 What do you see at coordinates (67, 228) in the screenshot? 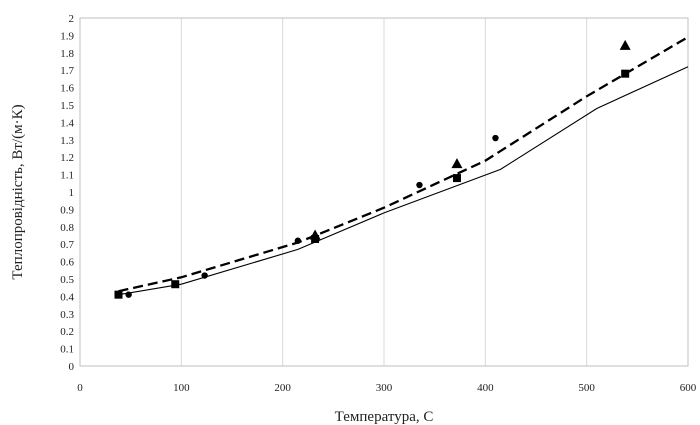
I see `y-tick-label: 0.8` at bounding box center [67, 228].